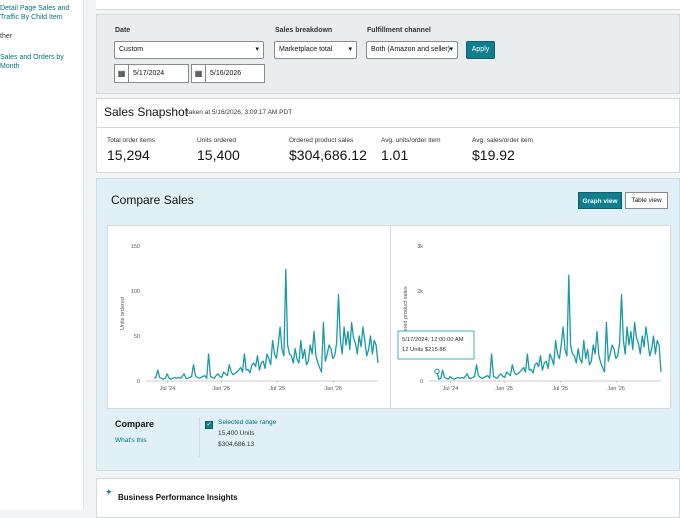  What do you see at coordinates (10, 66) in the screenshot?
I see `sidebar-item-label: Month` at bounding box center [10, 66].